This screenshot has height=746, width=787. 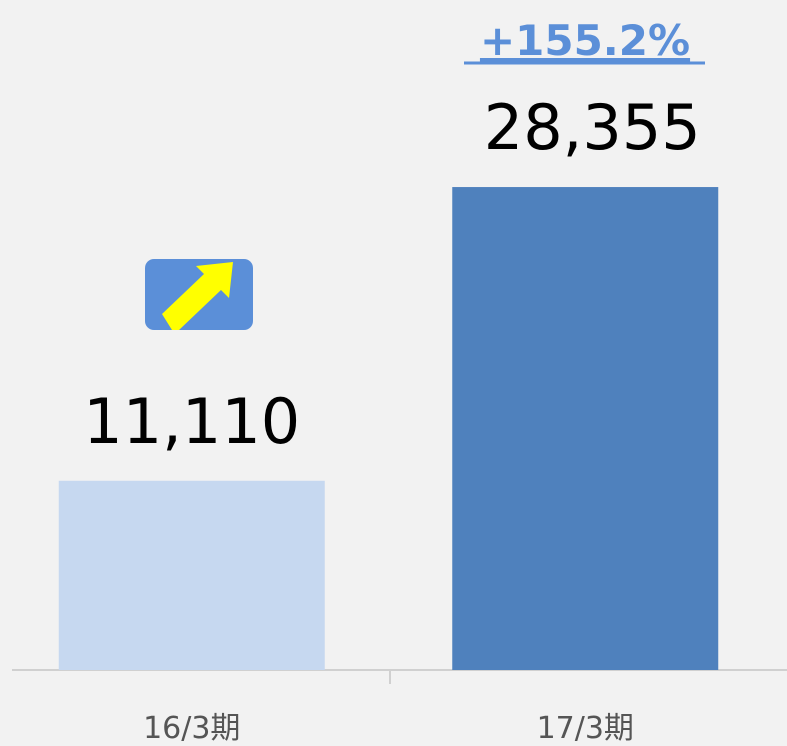 What do you see at coordinates (585, 40) in the screenshot?
I see `annotation: +155.2%` at bounding box center [585, 40].